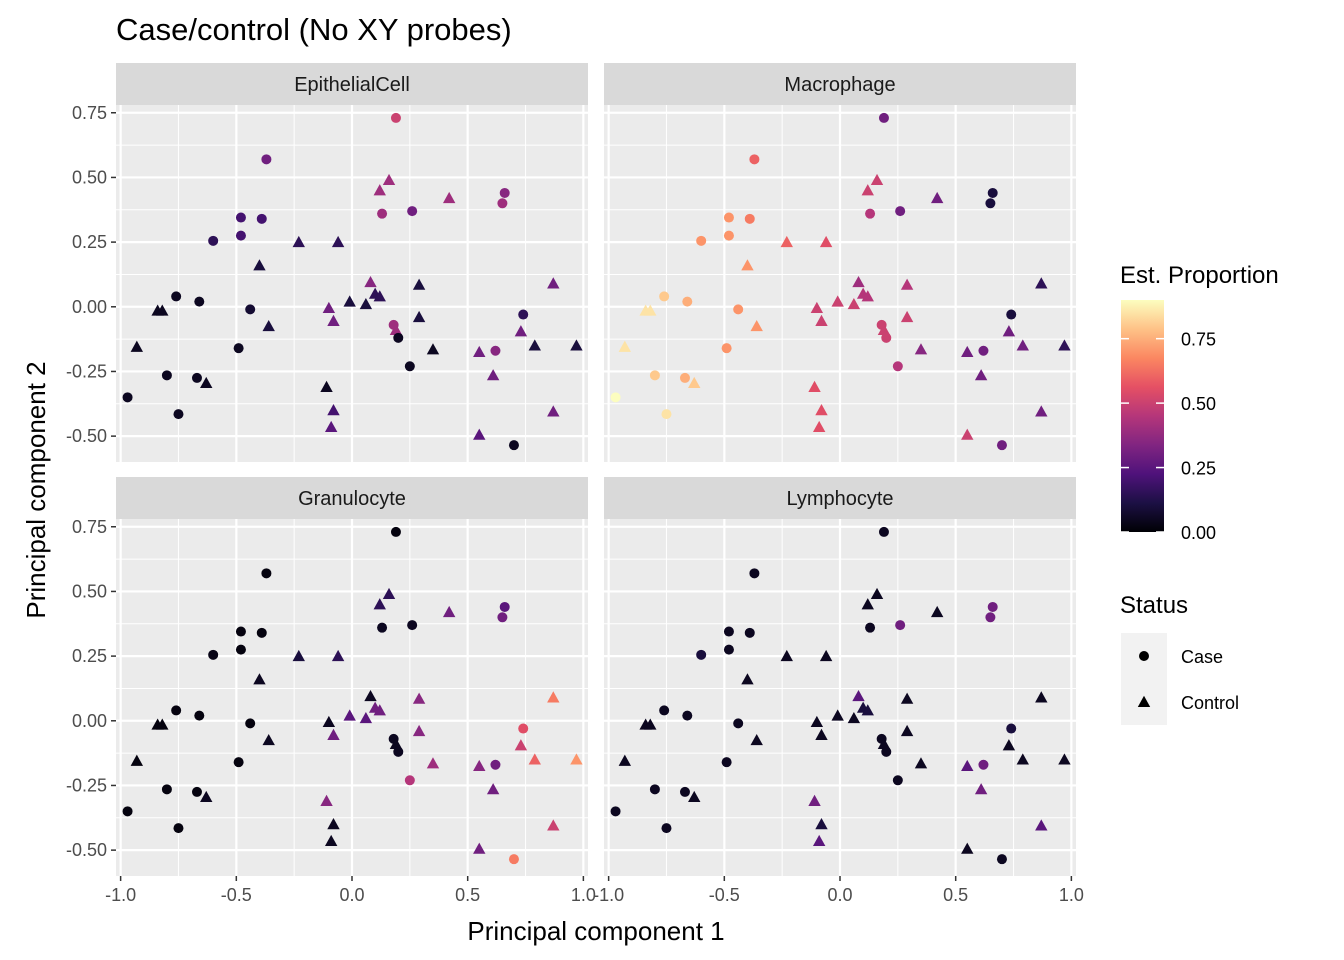 This screenshot has width=1344, height=960. I want to click on legend-item-case: Case, so click(1172, 656).